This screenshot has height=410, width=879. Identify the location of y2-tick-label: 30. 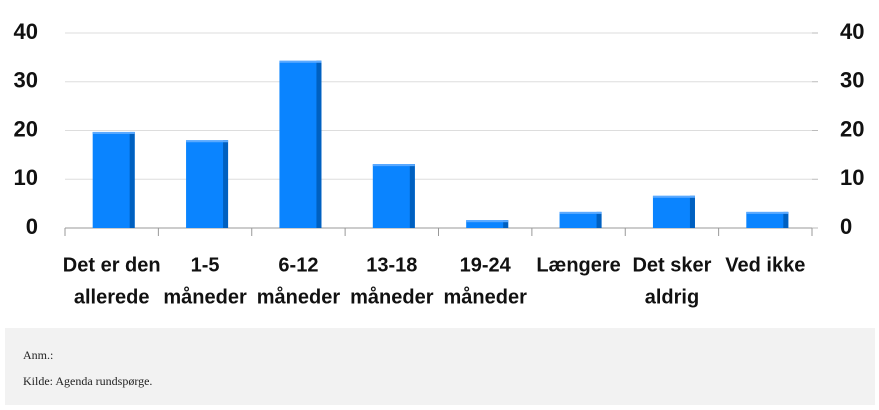
(852, 80).